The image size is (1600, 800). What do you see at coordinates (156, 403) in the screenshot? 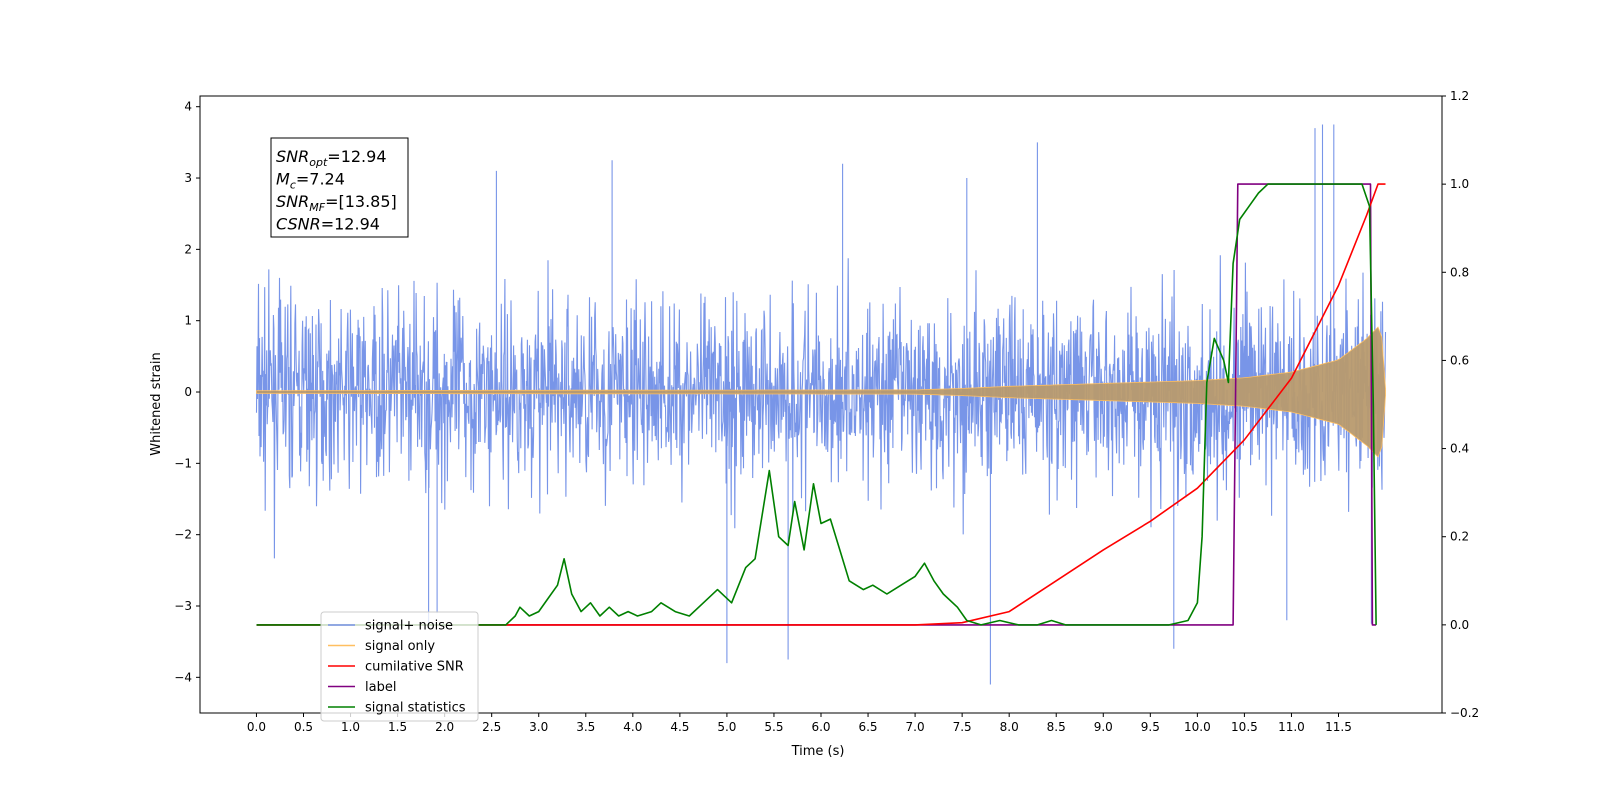
I see `y-axis-label: Whitened strain` at bounding box center [156, 403].